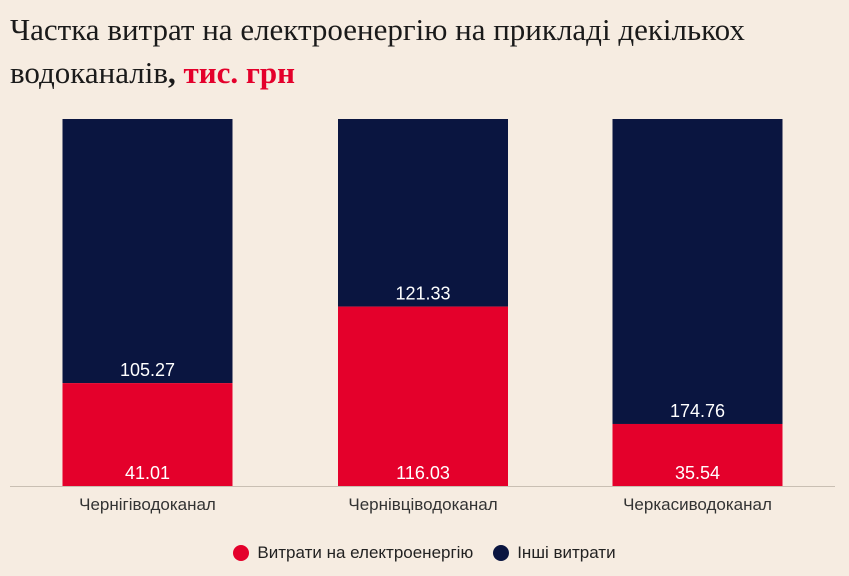  I want to click on x-tick-label-2: Черкасиводоканал, so click(697, 504).